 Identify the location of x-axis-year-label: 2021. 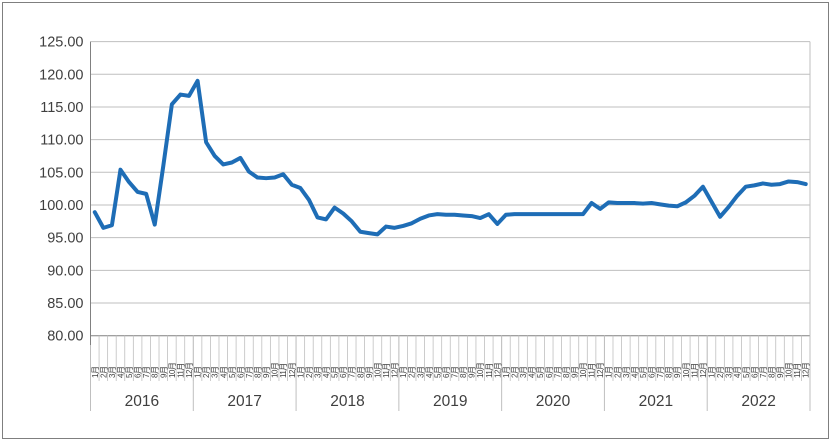
(656, 401).